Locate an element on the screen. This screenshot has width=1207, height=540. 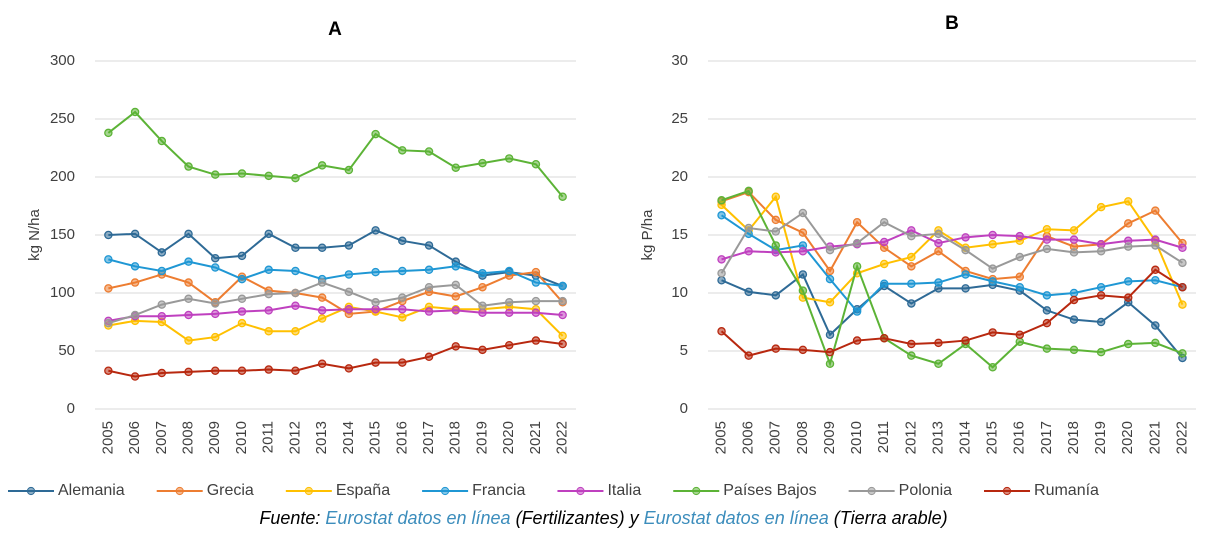
legend-label: Grecia is located at coordinates (230, 490).